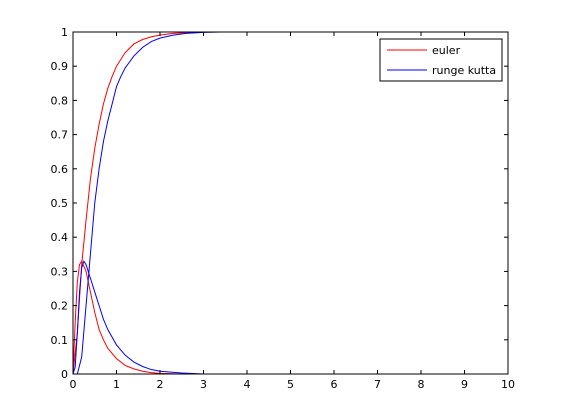 This screenshot has width=561, height=420. I want to click on x-tick-label: 1, so click(116, 384).